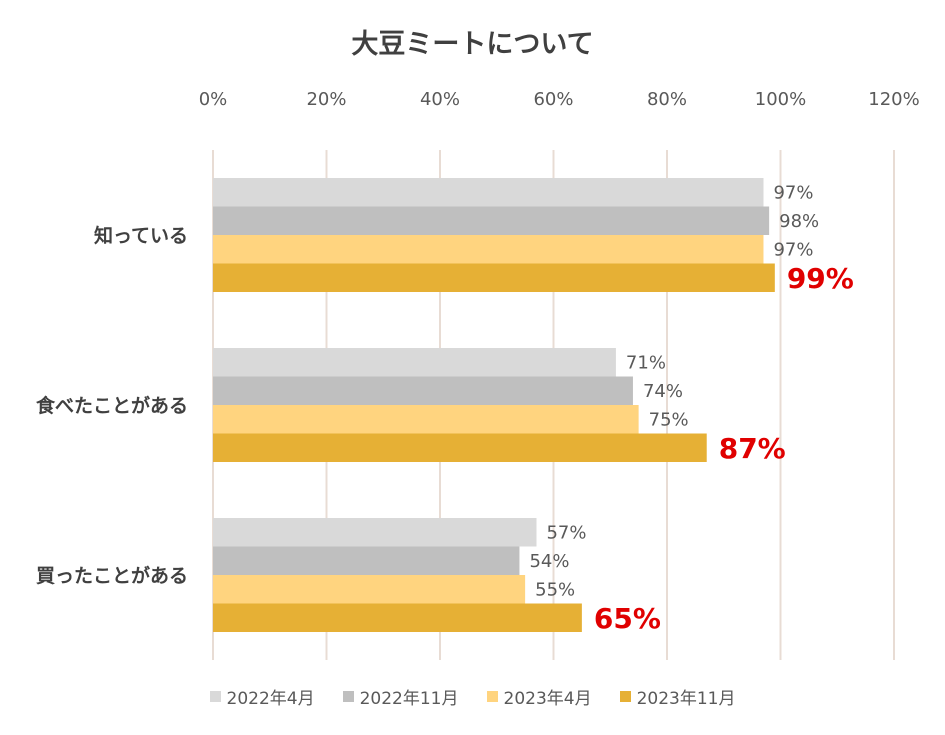 The width and height of the screenshot is (945, 735). Describe the element at coordinates (326, 99) in the screenshot. I see `x-tick-label: 20%` at that location.